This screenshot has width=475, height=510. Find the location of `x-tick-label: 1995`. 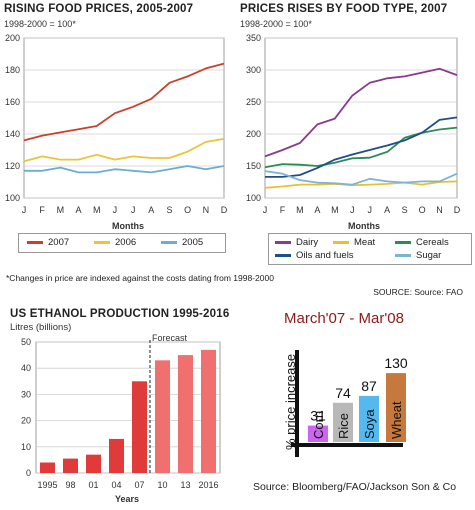

x-tick-label: 1995 is located at coordinates (47, 485).